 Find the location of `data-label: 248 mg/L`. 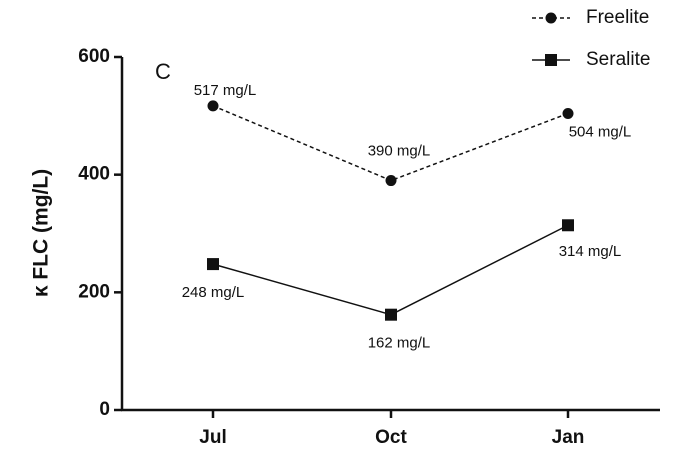

data-label: 248 mg/L is located at coordinates (213, 292).